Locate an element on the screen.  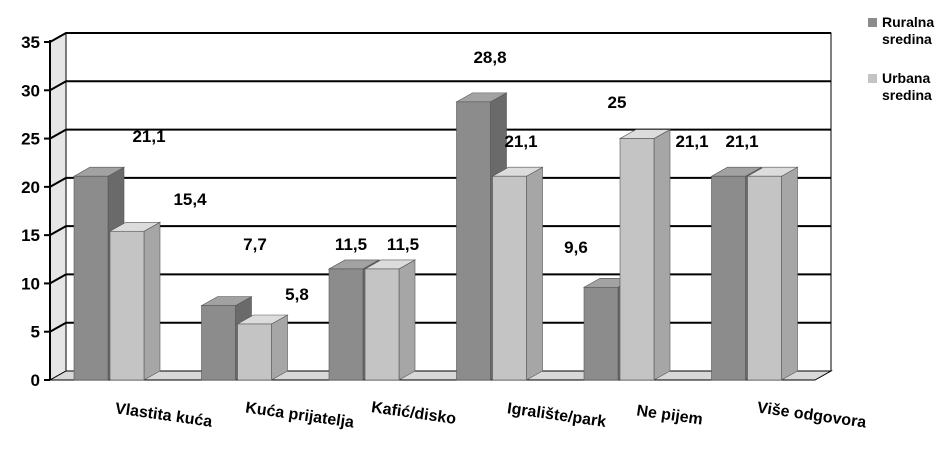
legend-label-urban-line2: sredina is located at coordinates (907, 95).